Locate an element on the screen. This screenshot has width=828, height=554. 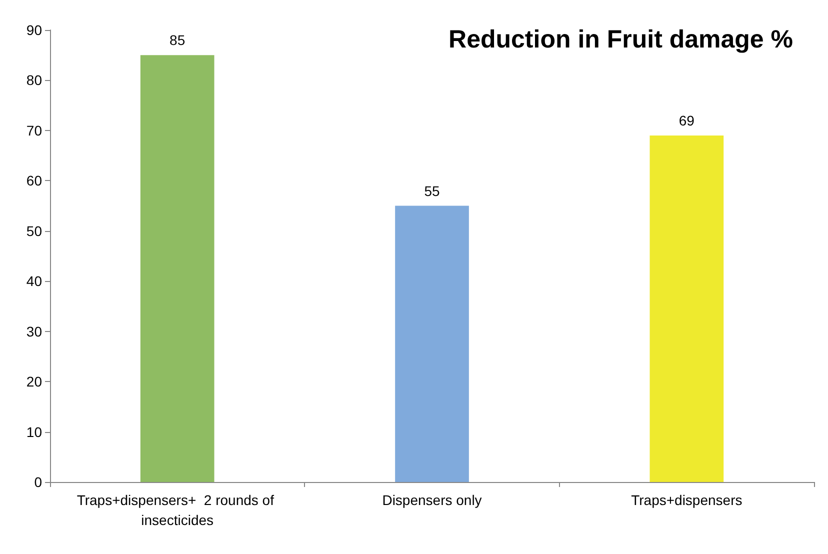
data-label: 55 is located at coordinates (432, 190).